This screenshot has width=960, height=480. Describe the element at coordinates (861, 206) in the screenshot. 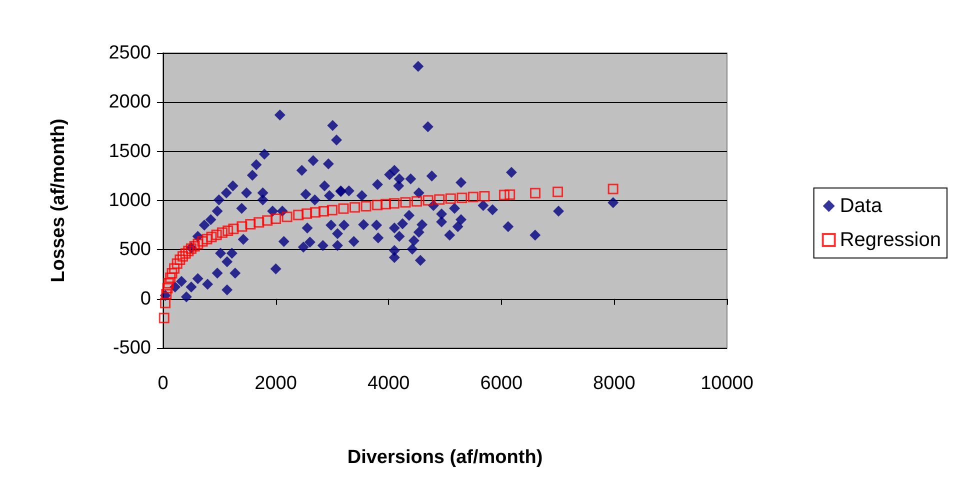

I see `legend-label: Data` at that location.